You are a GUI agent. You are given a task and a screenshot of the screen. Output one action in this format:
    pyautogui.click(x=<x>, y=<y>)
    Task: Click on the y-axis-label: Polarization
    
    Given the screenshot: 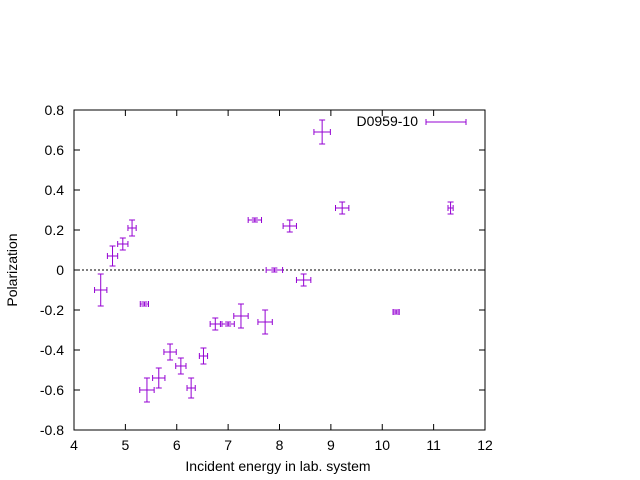 What is the action you would take?
    pyautogui.click(x=12, y=269)
    